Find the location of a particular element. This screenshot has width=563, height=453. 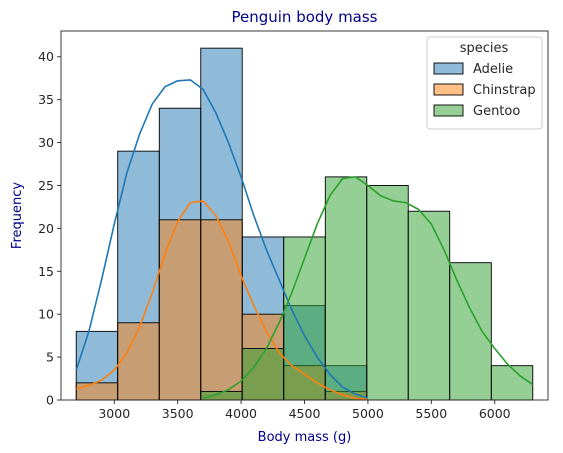

y-tick-label: 0 is located at coordinates (50, 400).